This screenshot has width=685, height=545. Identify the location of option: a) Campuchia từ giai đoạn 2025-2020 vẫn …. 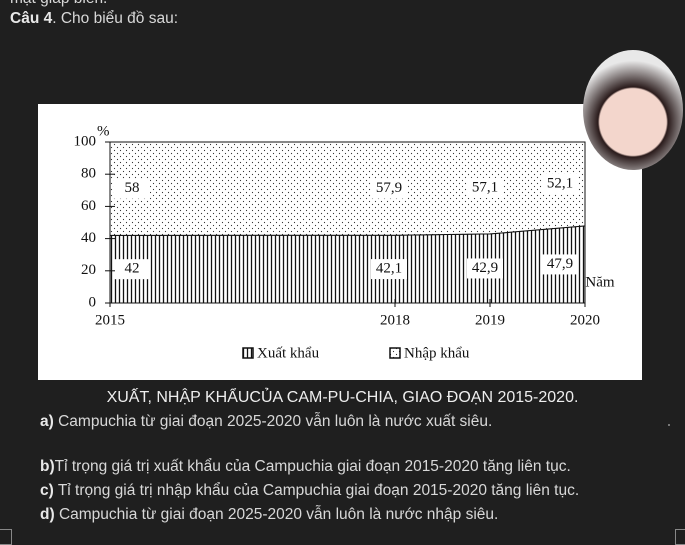
(266, 422).